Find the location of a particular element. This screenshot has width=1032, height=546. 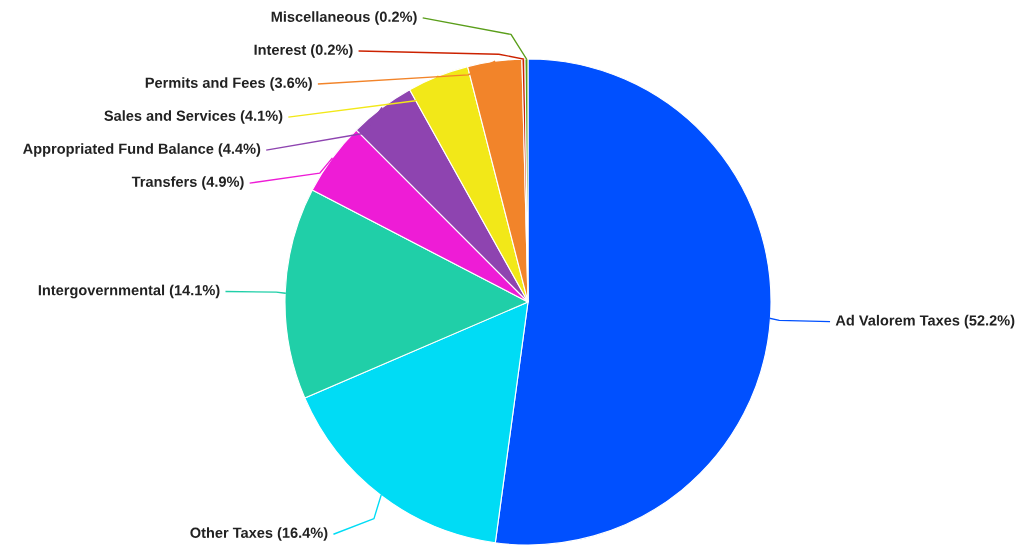

slice-label: Sales and Services (4.1%) is located at coordinates (193, 117).